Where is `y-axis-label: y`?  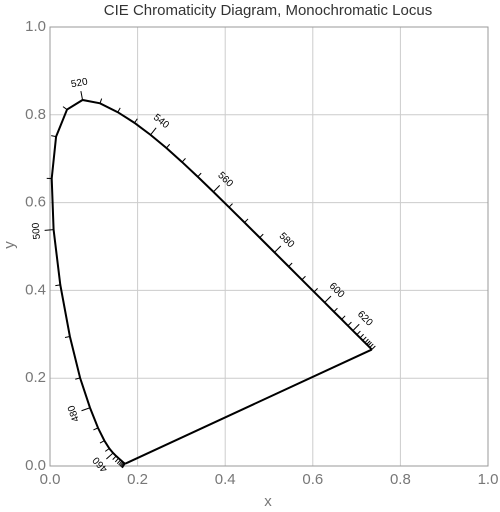
y-axis-label: y is located at coordinates (9, 245).